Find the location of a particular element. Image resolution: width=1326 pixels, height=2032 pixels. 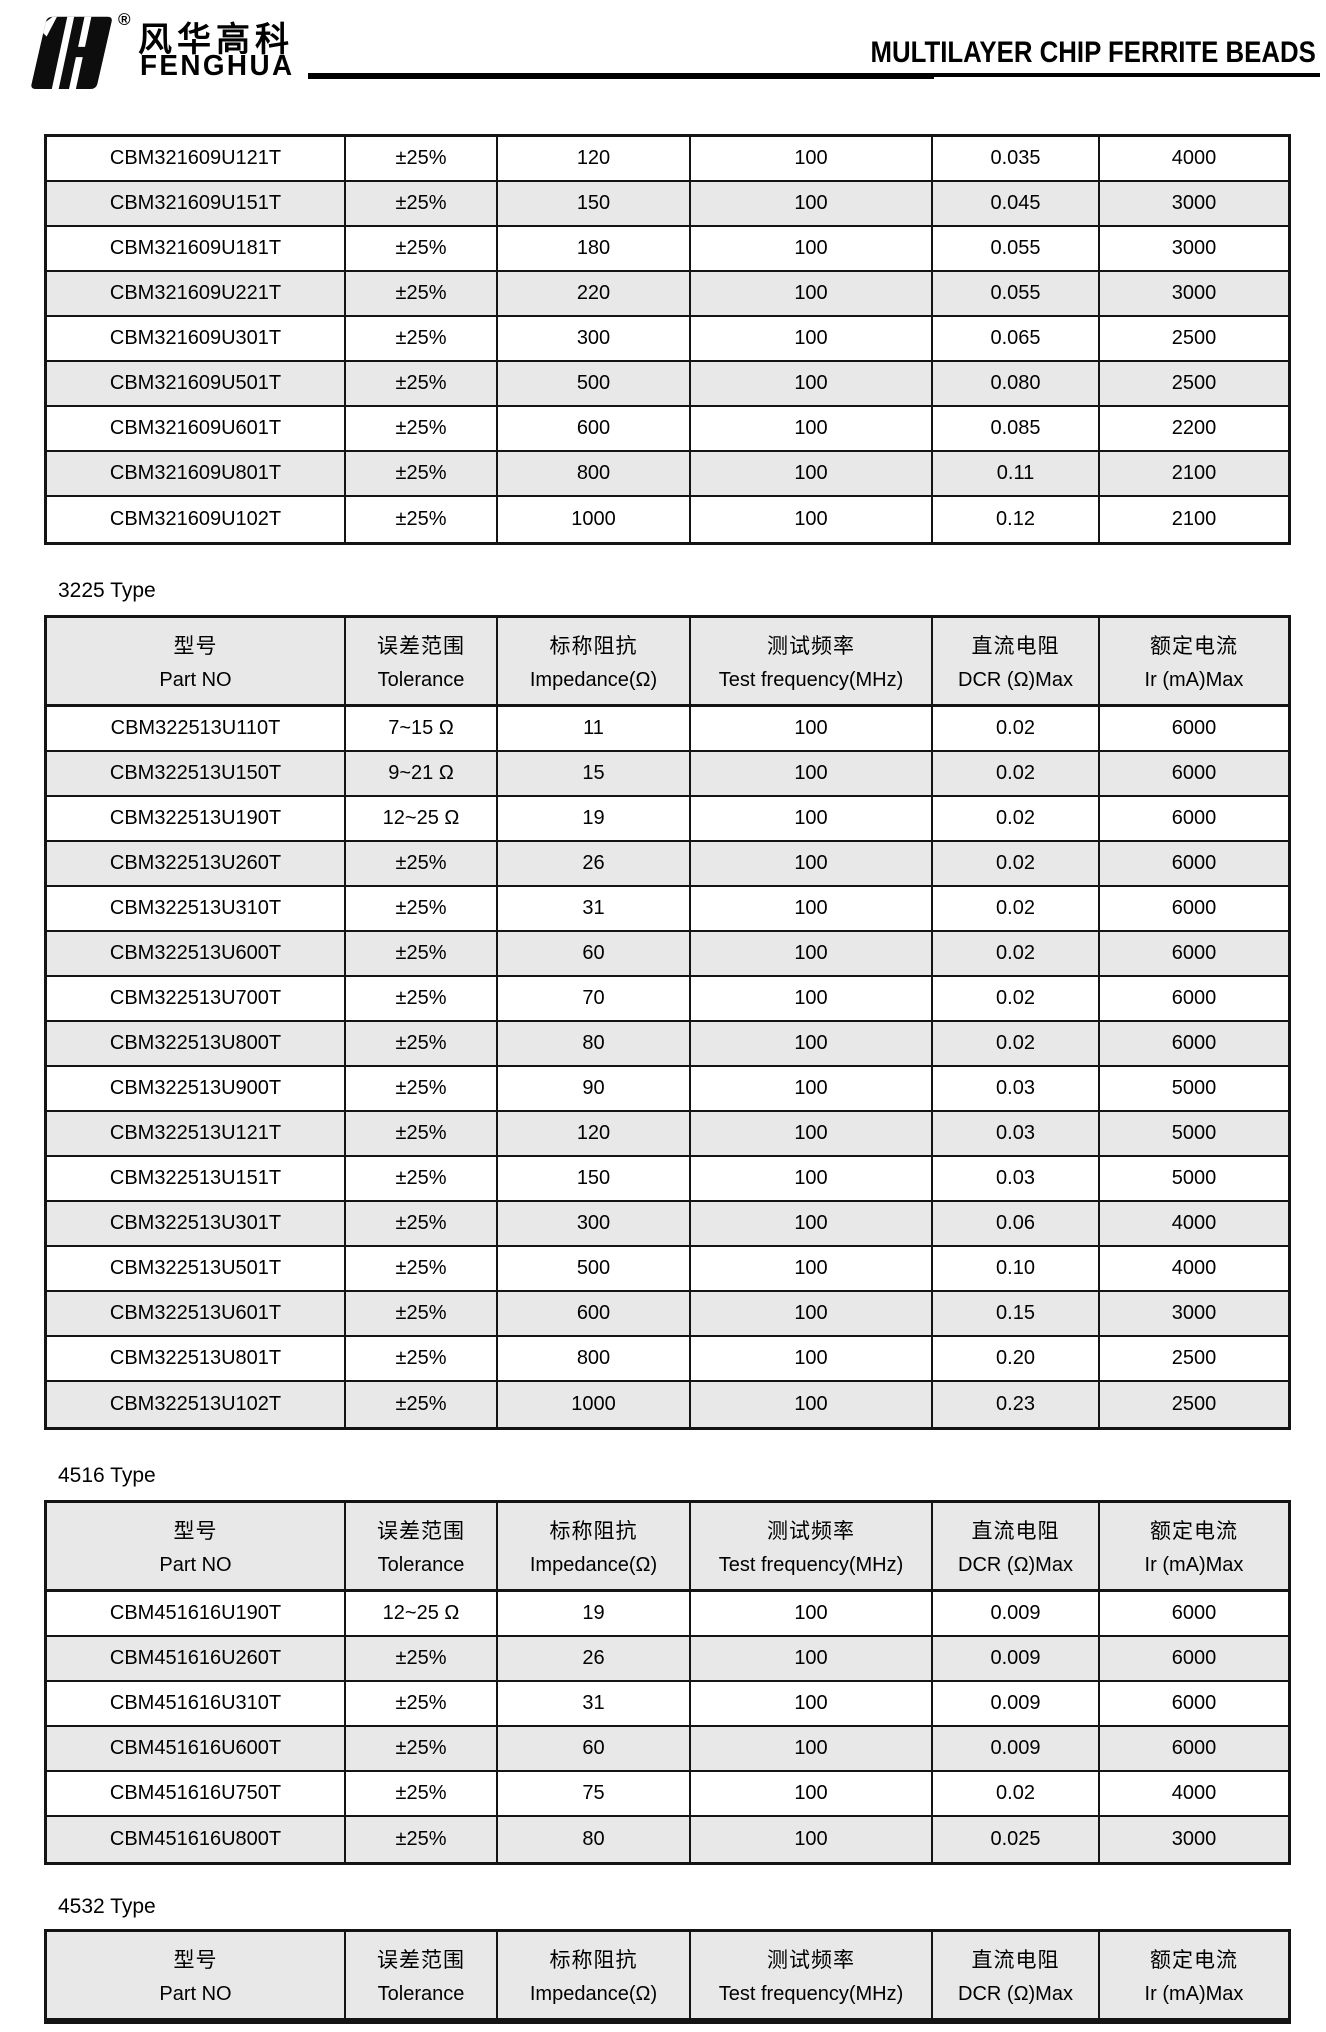

table-cell: 0.06 is located at coordinates (1016, 1223).